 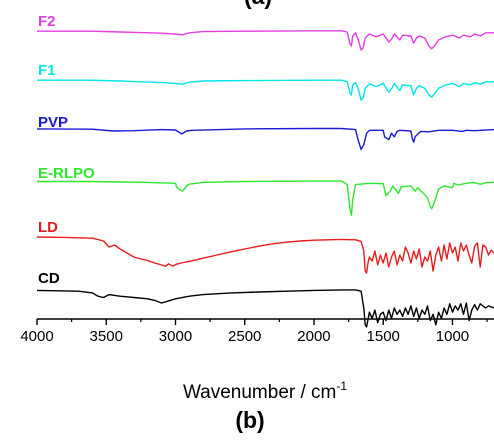 I want to click on x-axis-title: Wavenumber / cm-1, so click(x=265, y=391).